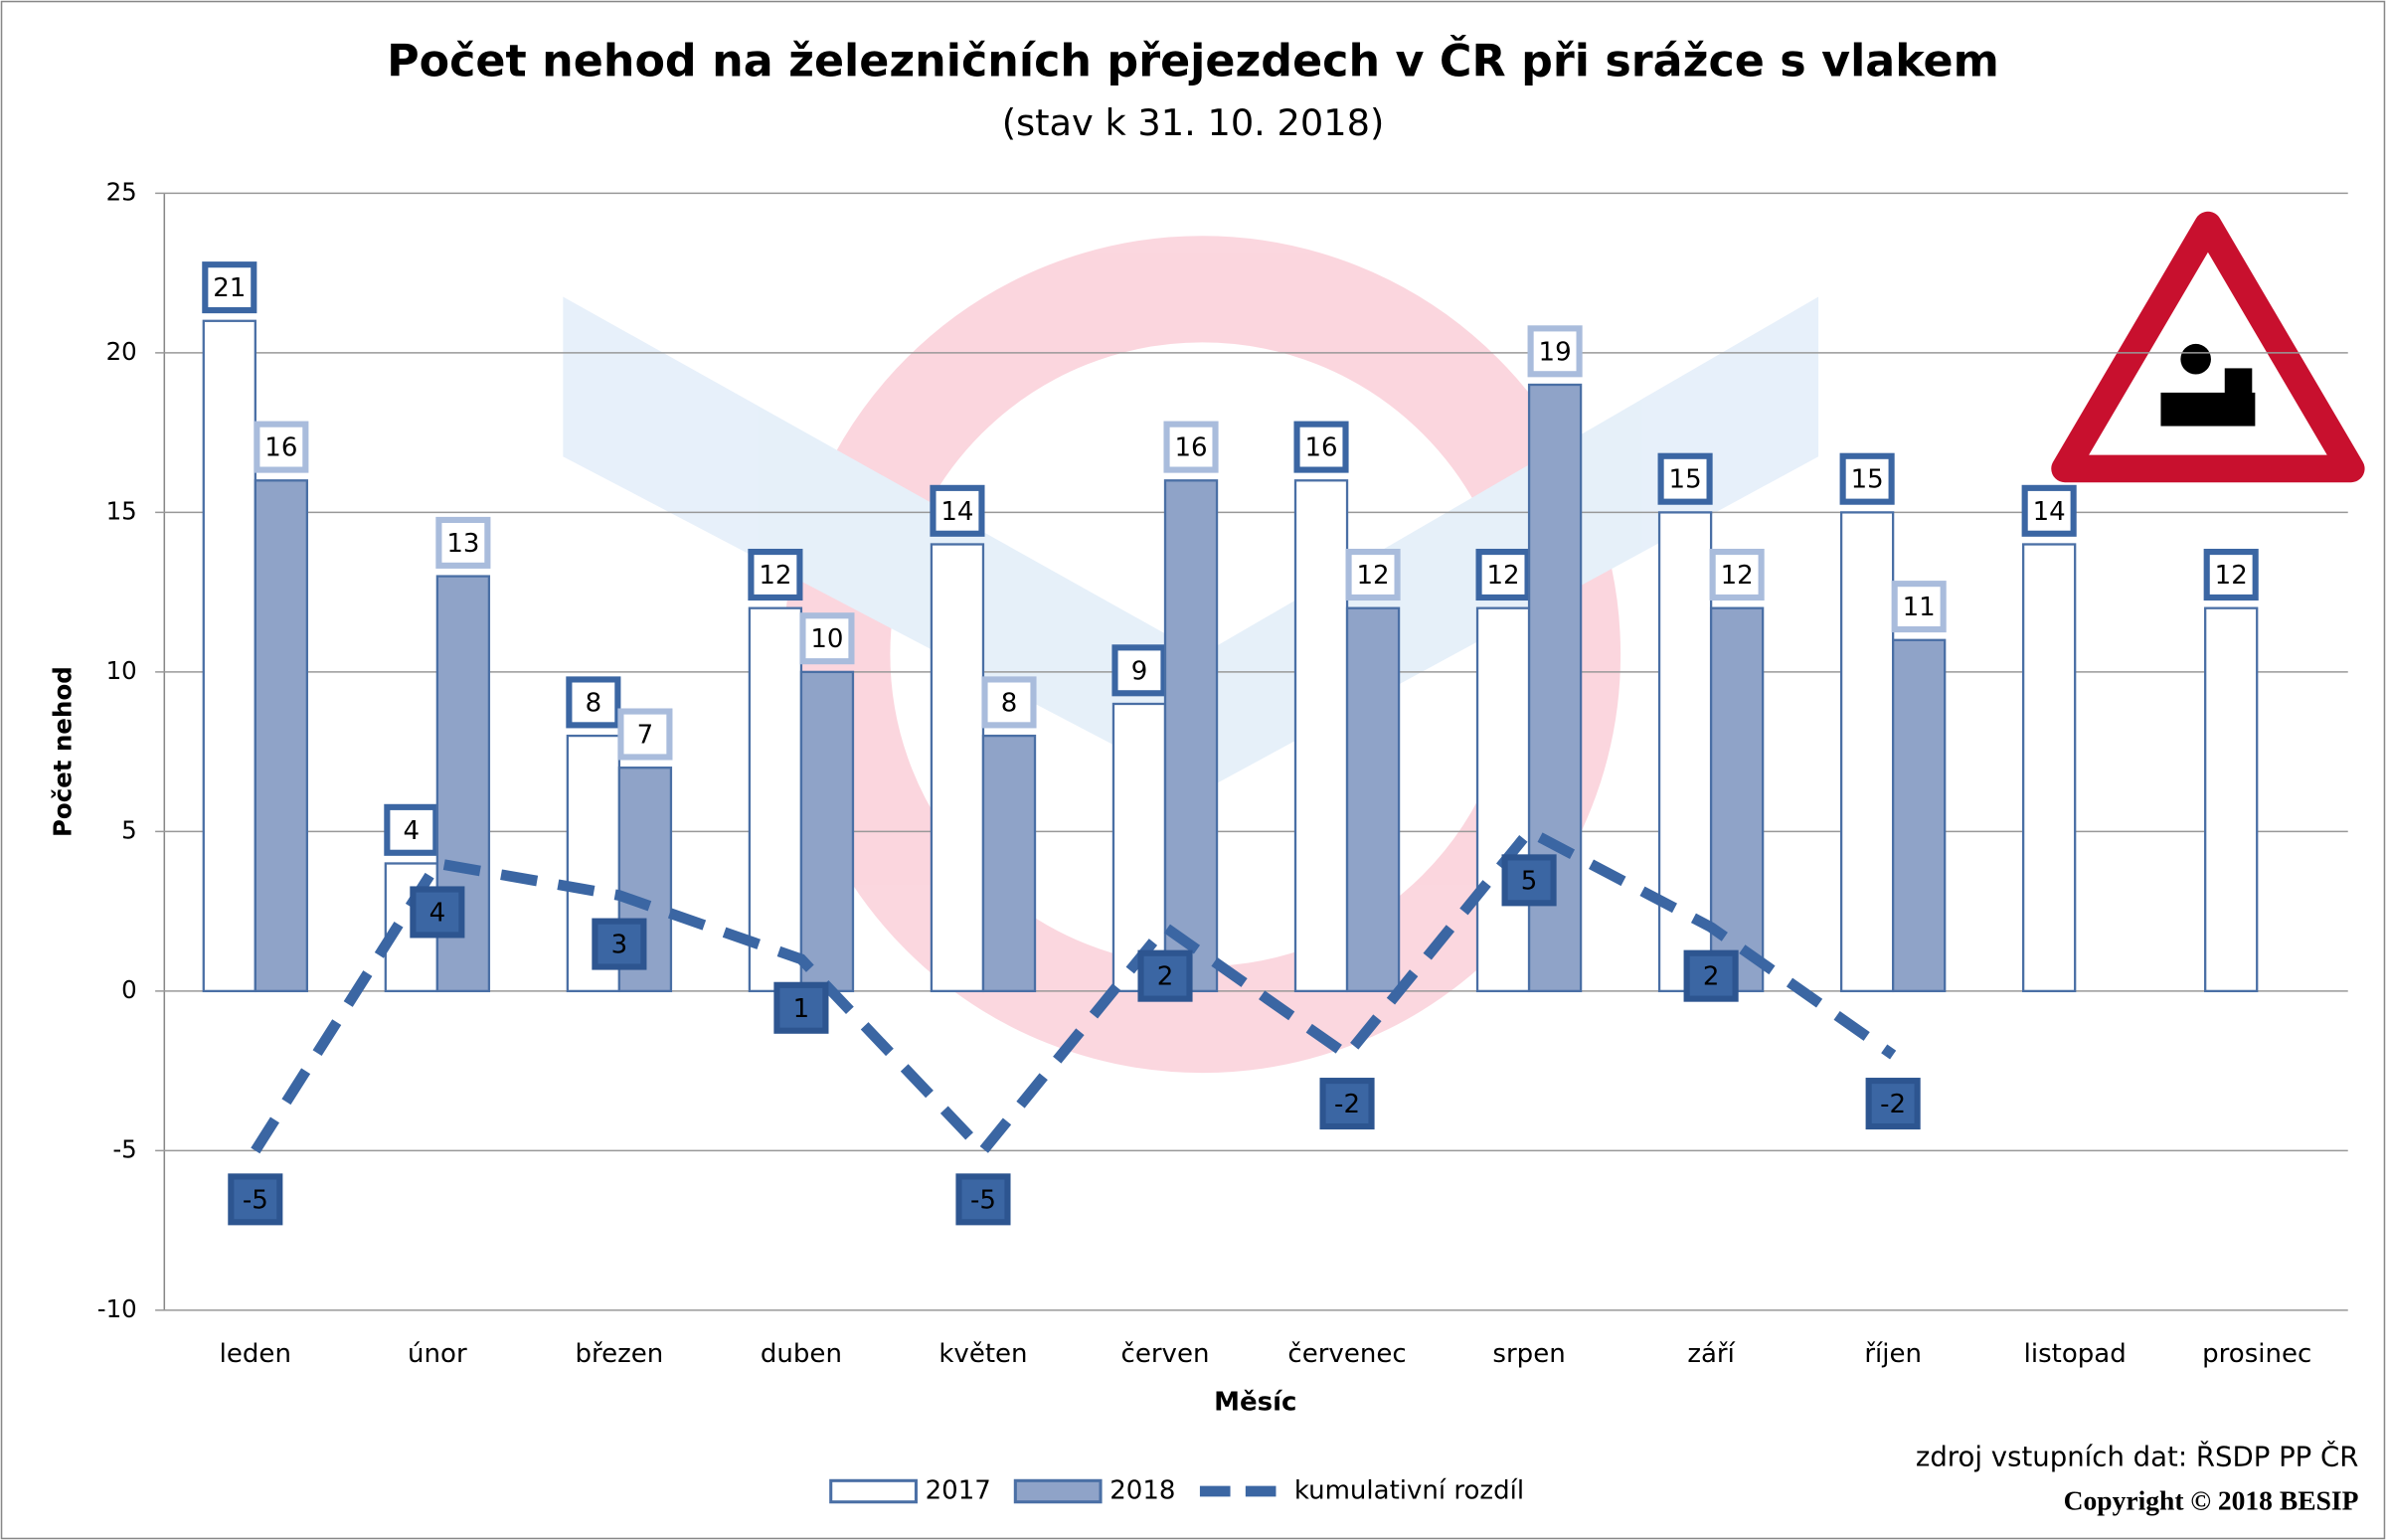 This screenshot has width=2386, height=1540. I want to click on source: zdroj vstupních dat: ŘSDP PP ČR, so click(2137, 1455).